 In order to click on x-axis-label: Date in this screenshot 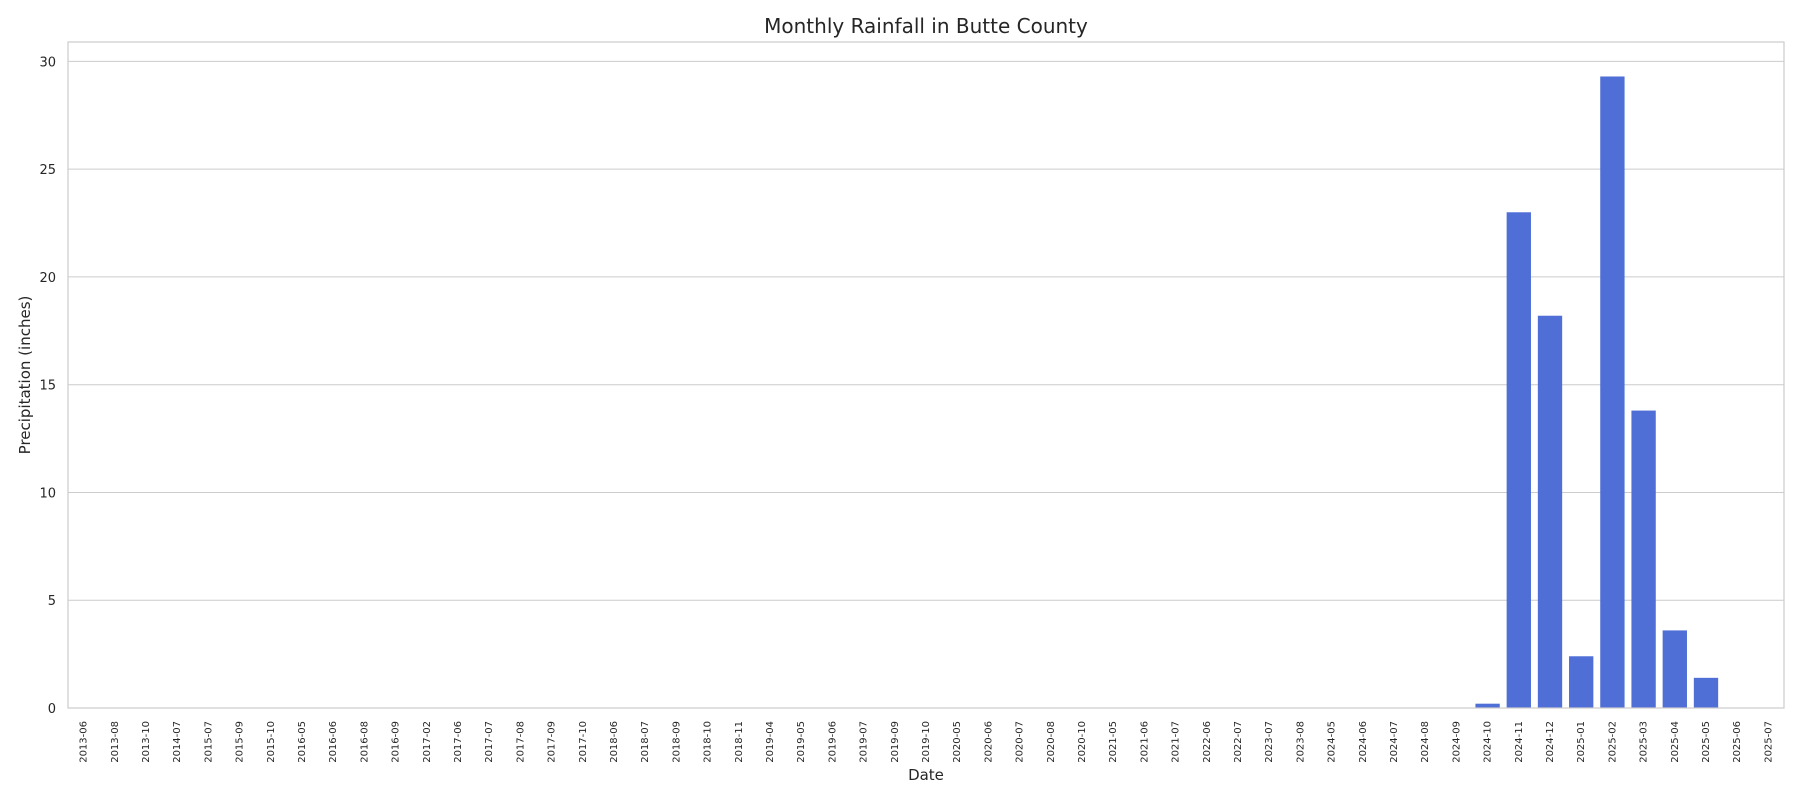, I will do `click(926, 775)`.